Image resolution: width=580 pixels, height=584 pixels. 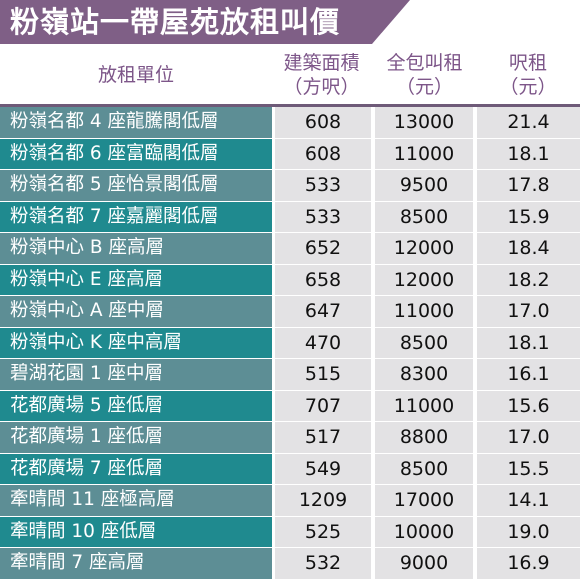 What do you see at coordinates (136, 185) in the screenshot?
I see `unit-name-cell: 粉嶺名都 5 座怡景閣低層` at bounding box center [136, 185].